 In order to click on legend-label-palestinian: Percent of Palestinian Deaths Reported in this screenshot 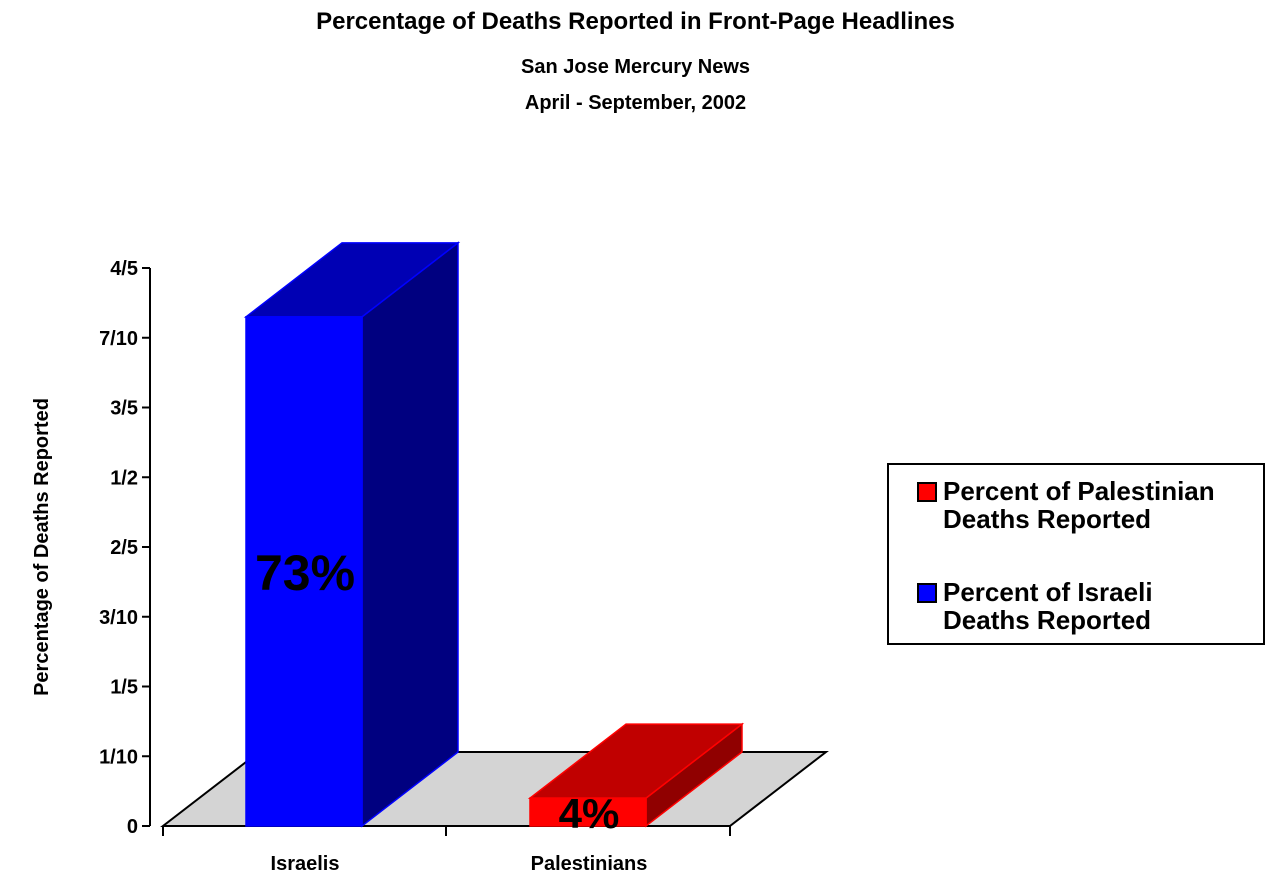, I will do `click(1079, 505)`.